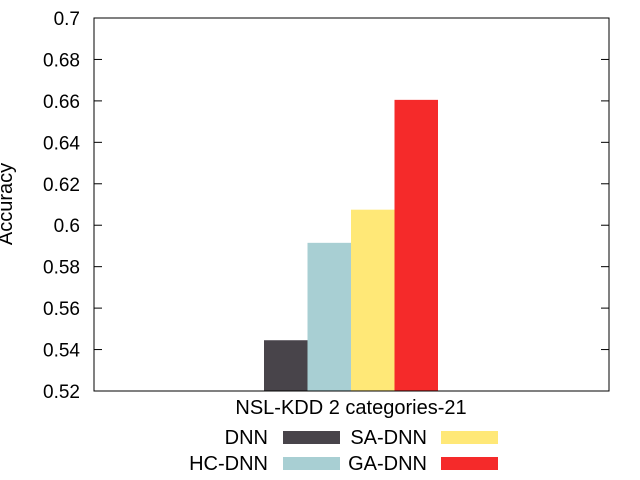  I want to click on bar-ga-dnn, so click(416, 245).